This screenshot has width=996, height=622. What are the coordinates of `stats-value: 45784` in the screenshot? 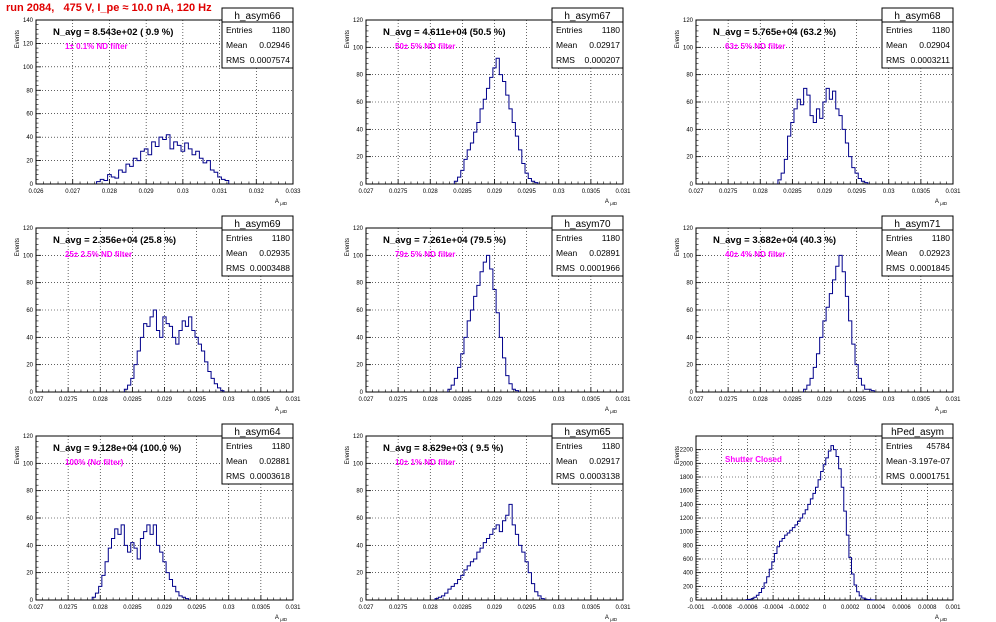 It's located at (938, 446).